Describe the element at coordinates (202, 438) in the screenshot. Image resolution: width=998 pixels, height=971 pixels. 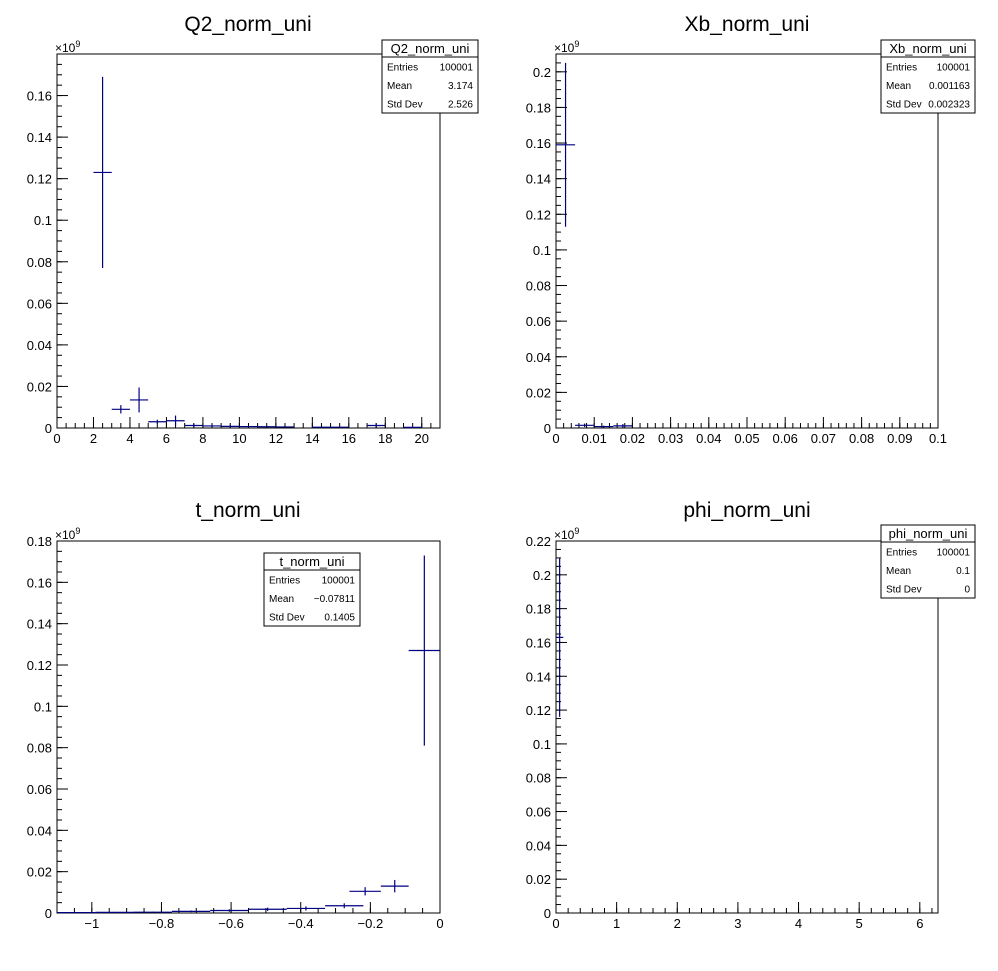
I see `x-tick-label: 8` at that location.